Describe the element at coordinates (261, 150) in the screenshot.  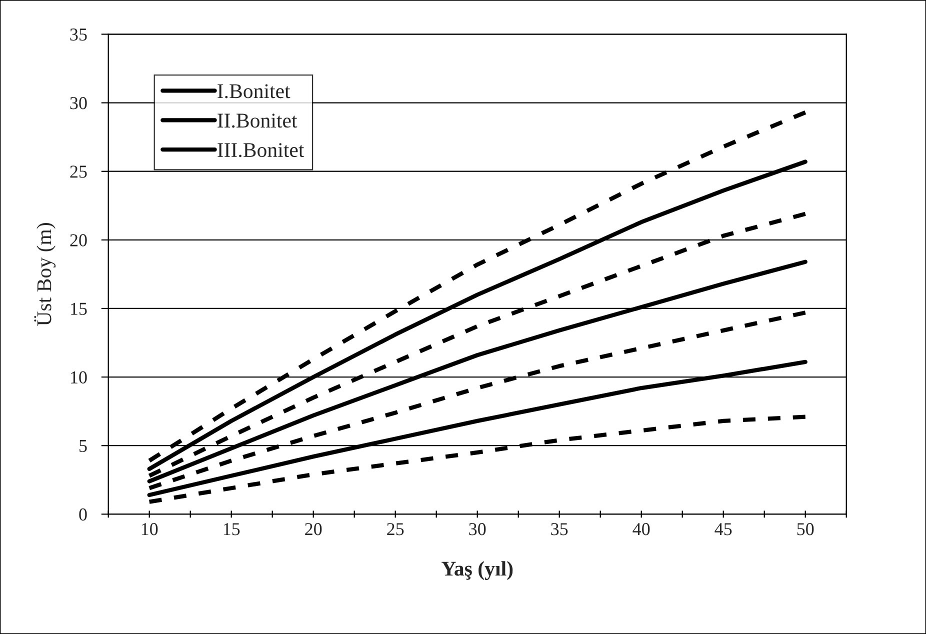
I see `legend-label: III.Bonitet` at that location.